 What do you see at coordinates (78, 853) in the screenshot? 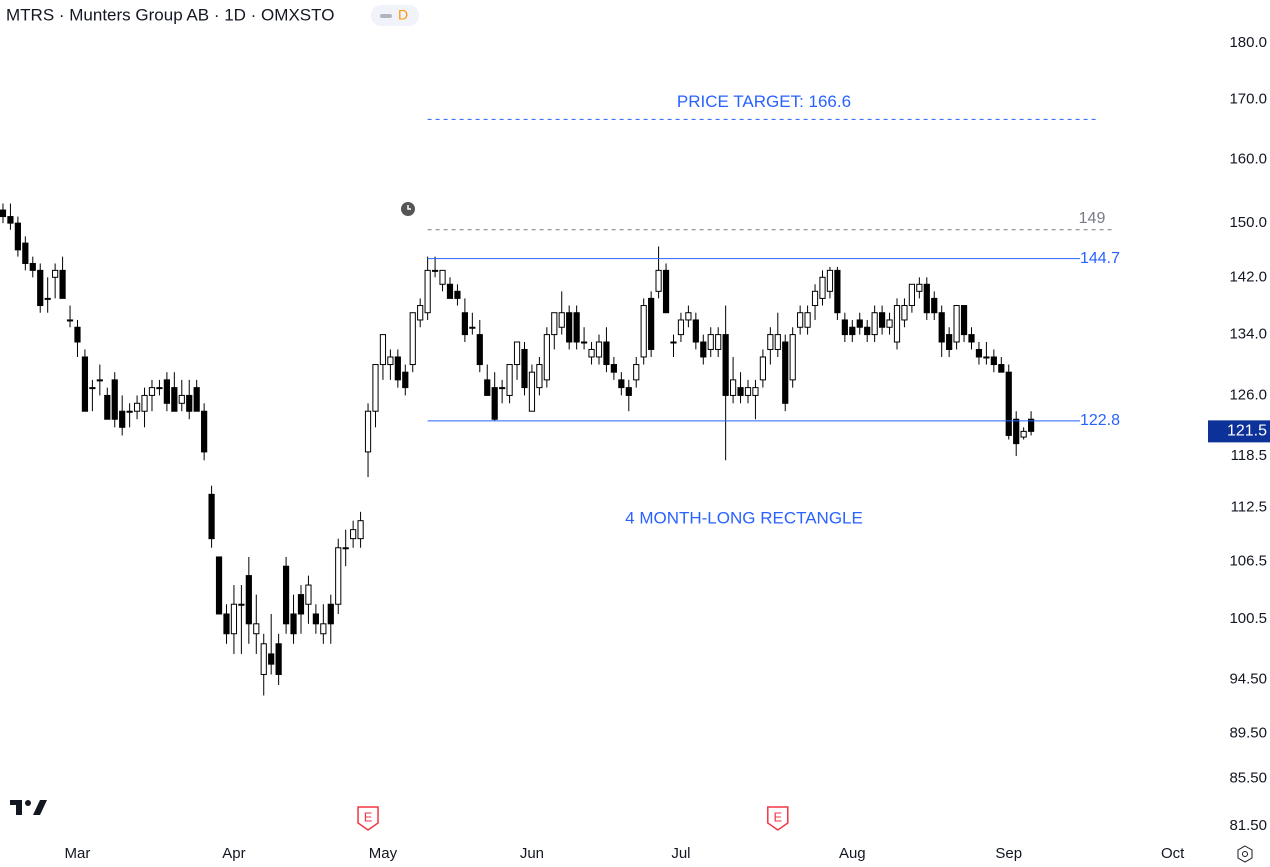
I see `x-tick-label: Mar` at bounding box center [78, 853].